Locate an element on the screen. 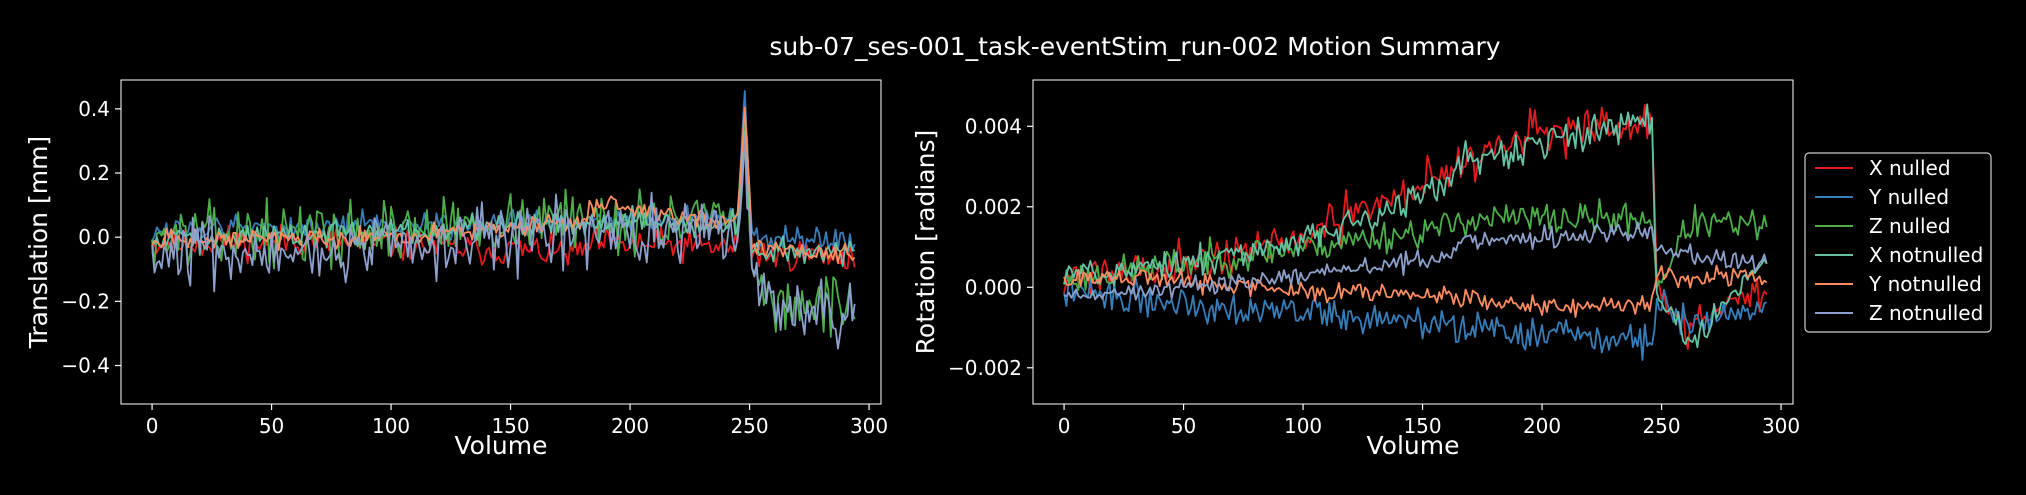  legend-label-z-nulled: Z nulled is located at coordinates (1910, 226).